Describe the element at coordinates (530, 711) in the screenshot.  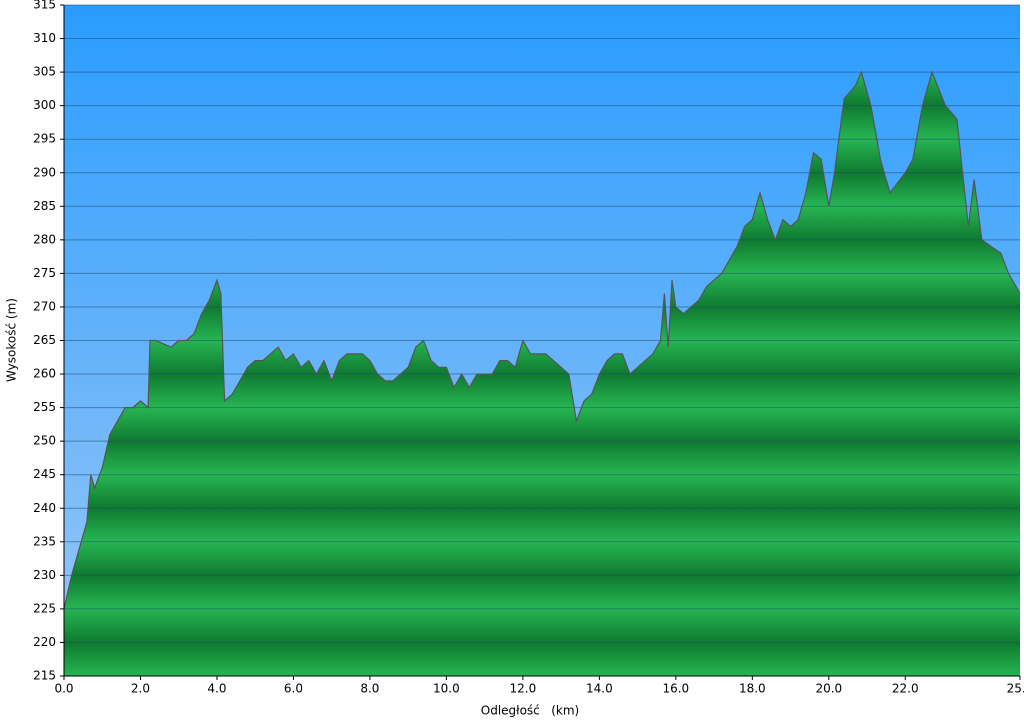
I see `x-axis-title: Odległość (km)` at that location.